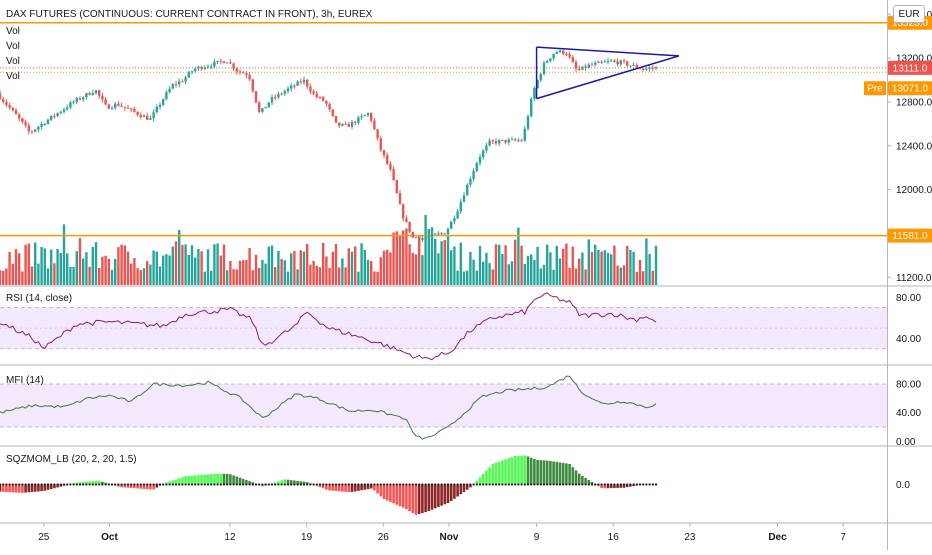  What do you see at coordinates (909, 14) in the screenshot?
I see `currency-button: EUR` at bounding box center [909, 14].